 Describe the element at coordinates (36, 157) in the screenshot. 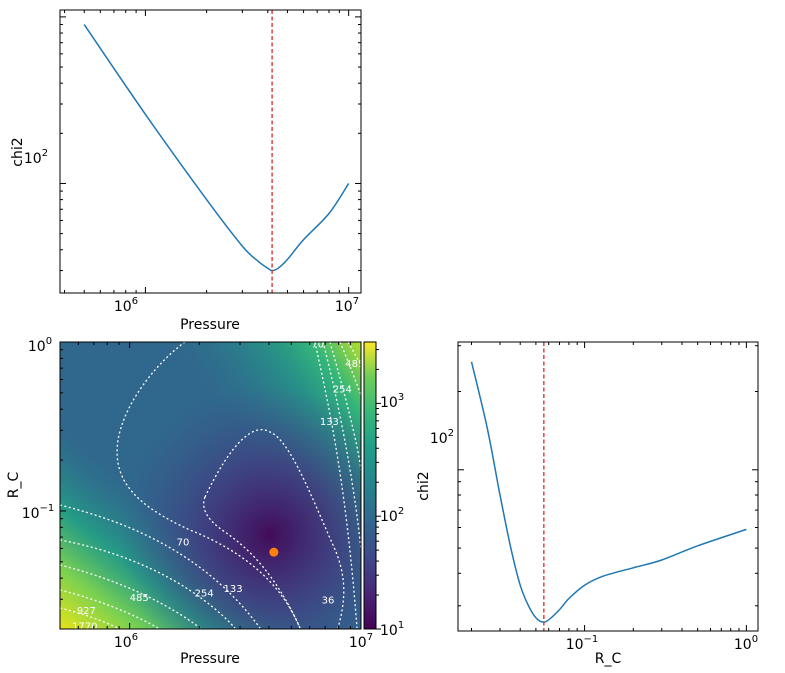

I see `top-ytick-1e2: 102` at that location.